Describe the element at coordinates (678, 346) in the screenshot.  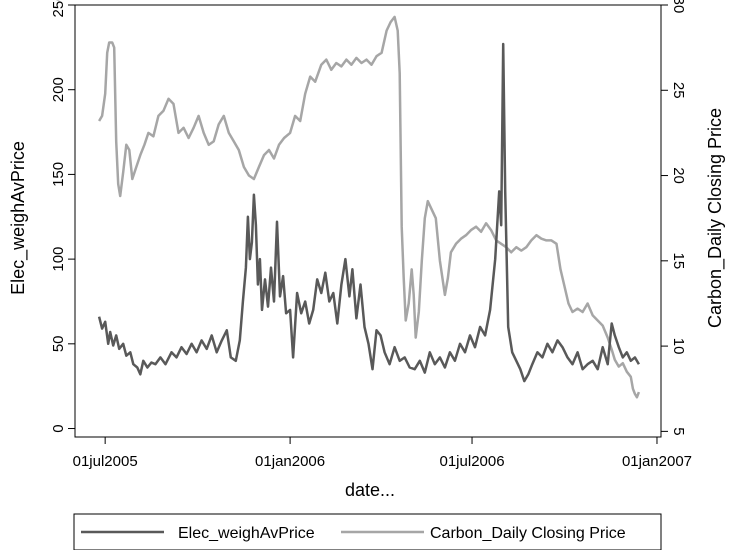
I see `right-y-tick-label: 10` at that location.